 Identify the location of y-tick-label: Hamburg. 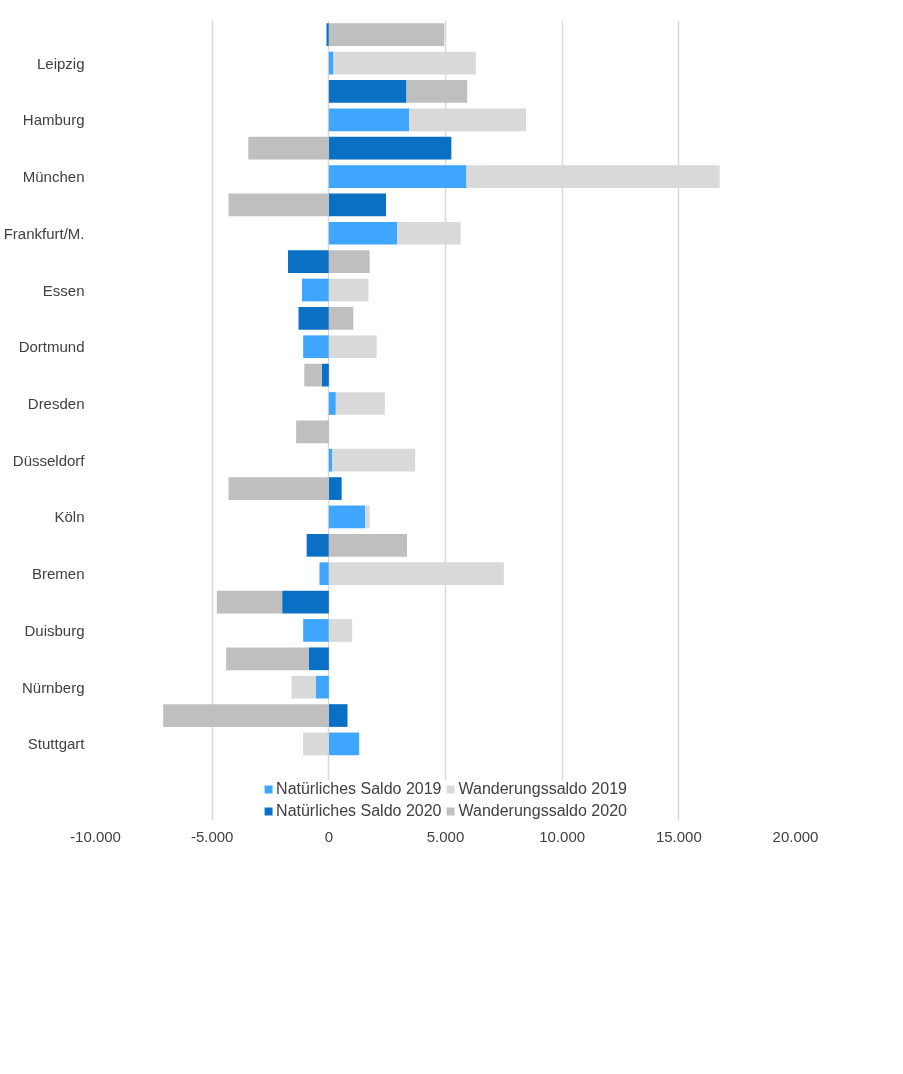
(53, 120).